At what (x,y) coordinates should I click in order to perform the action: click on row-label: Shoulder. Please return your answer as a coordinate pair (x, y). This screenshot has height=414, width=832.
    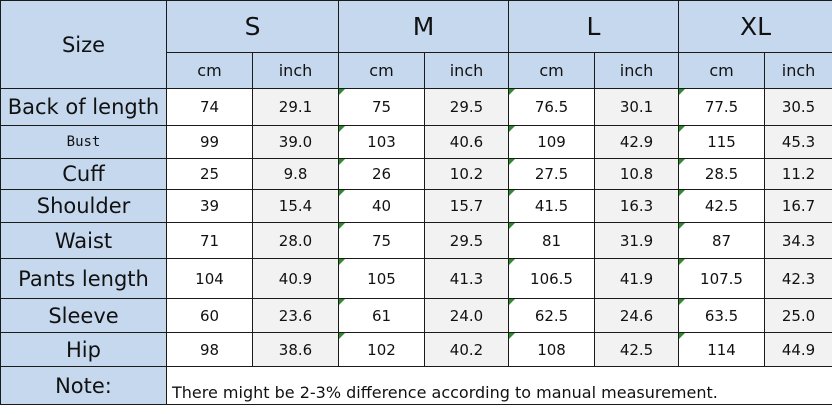
    Looking at the image, I should click on (83, 206).